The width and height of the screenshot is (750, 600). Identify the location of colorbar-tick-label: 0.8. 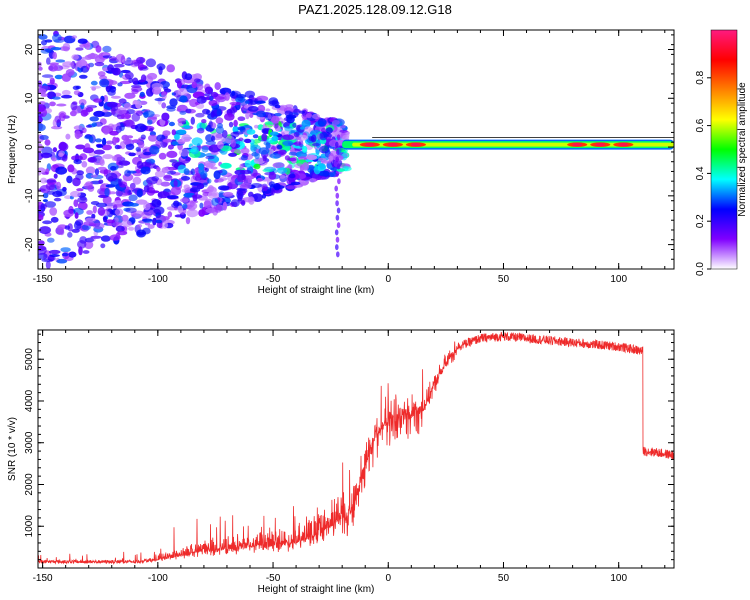
(700, 77).